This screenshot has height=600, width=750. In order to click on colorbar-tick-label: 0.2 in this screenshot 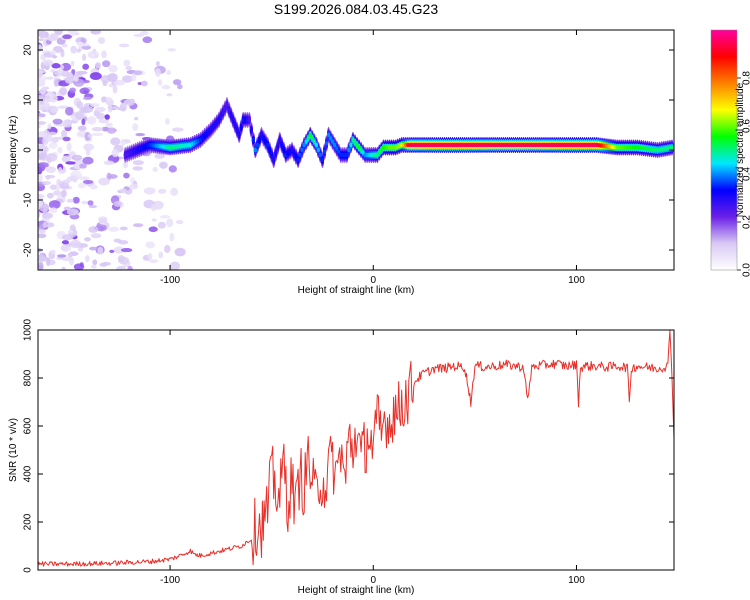, I will do `click(745, 222)`.